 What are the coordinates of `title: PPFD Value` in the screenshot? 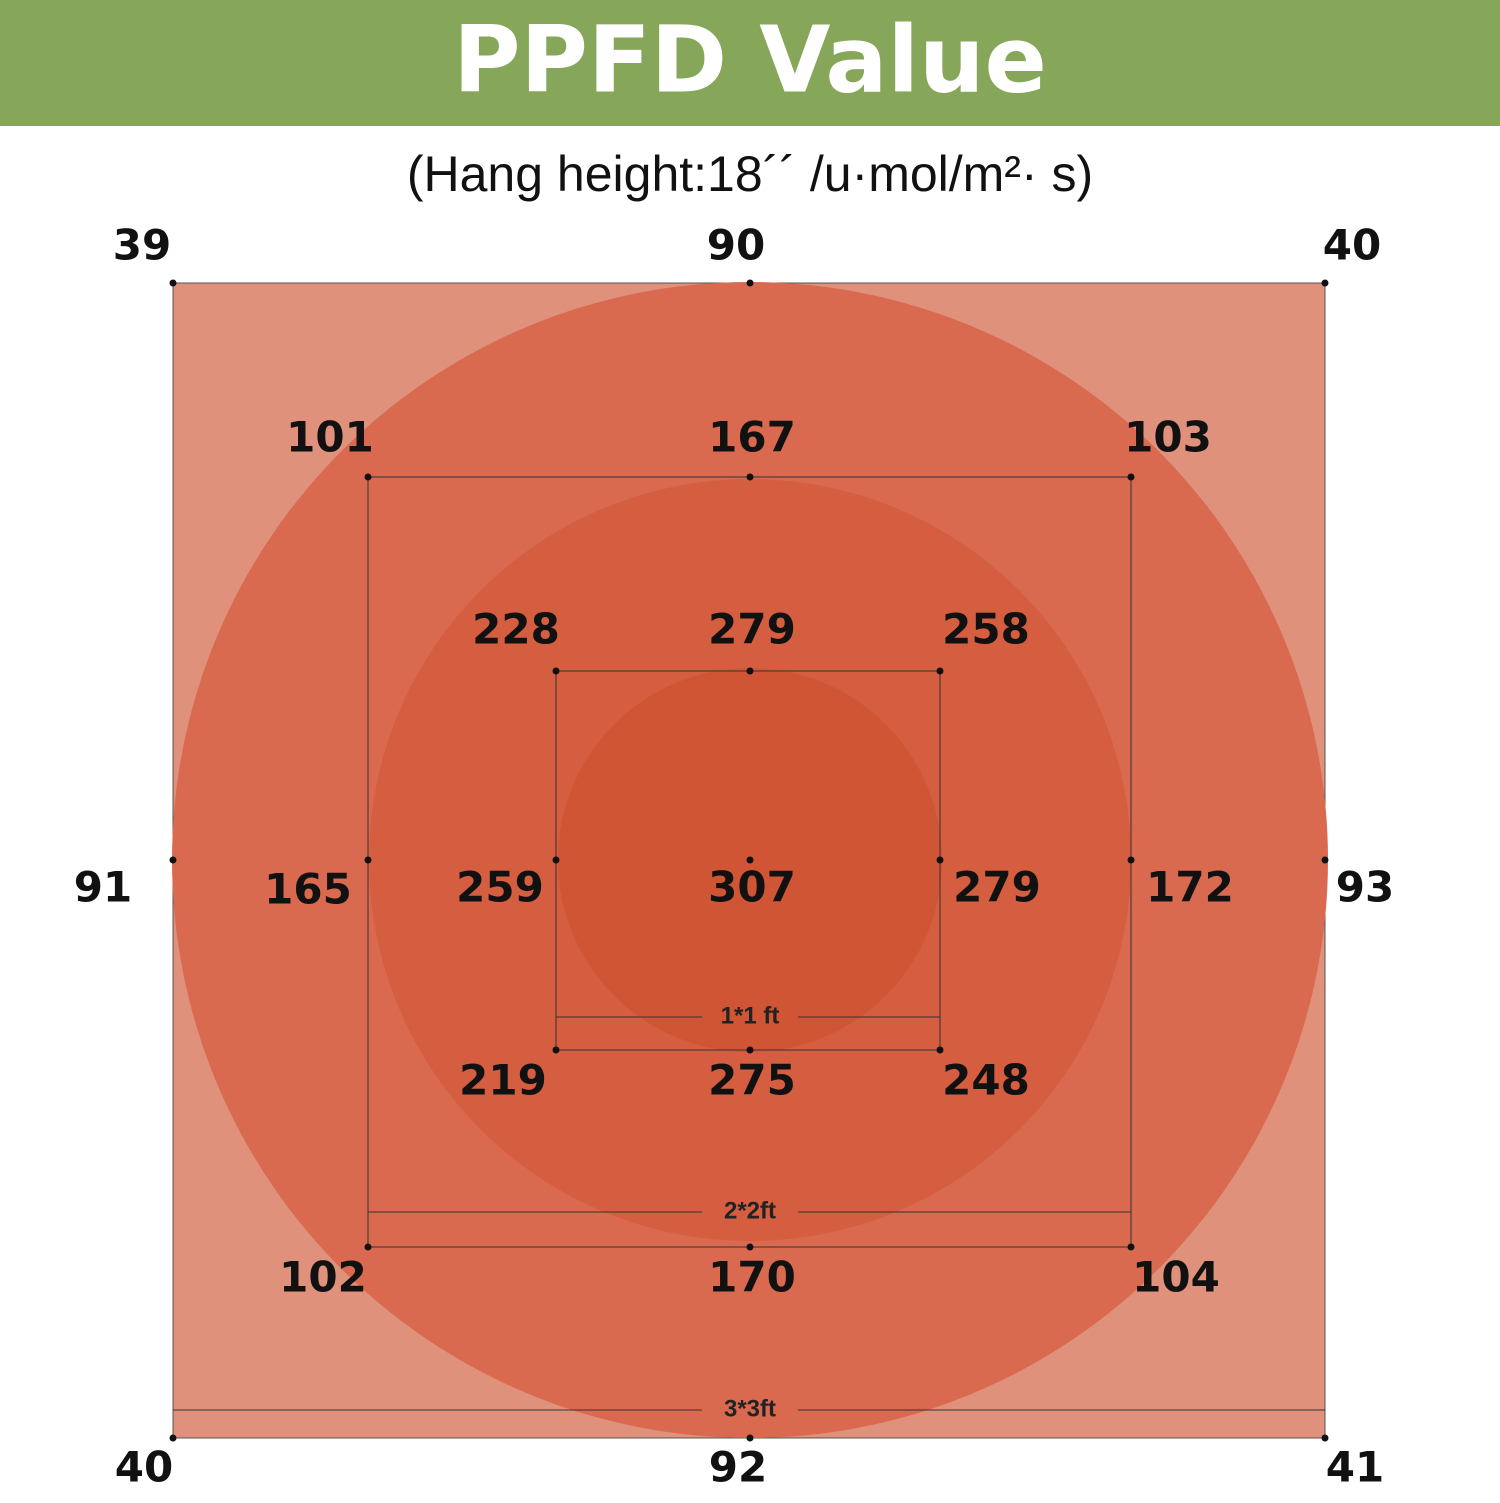 It's located at (750, 59).